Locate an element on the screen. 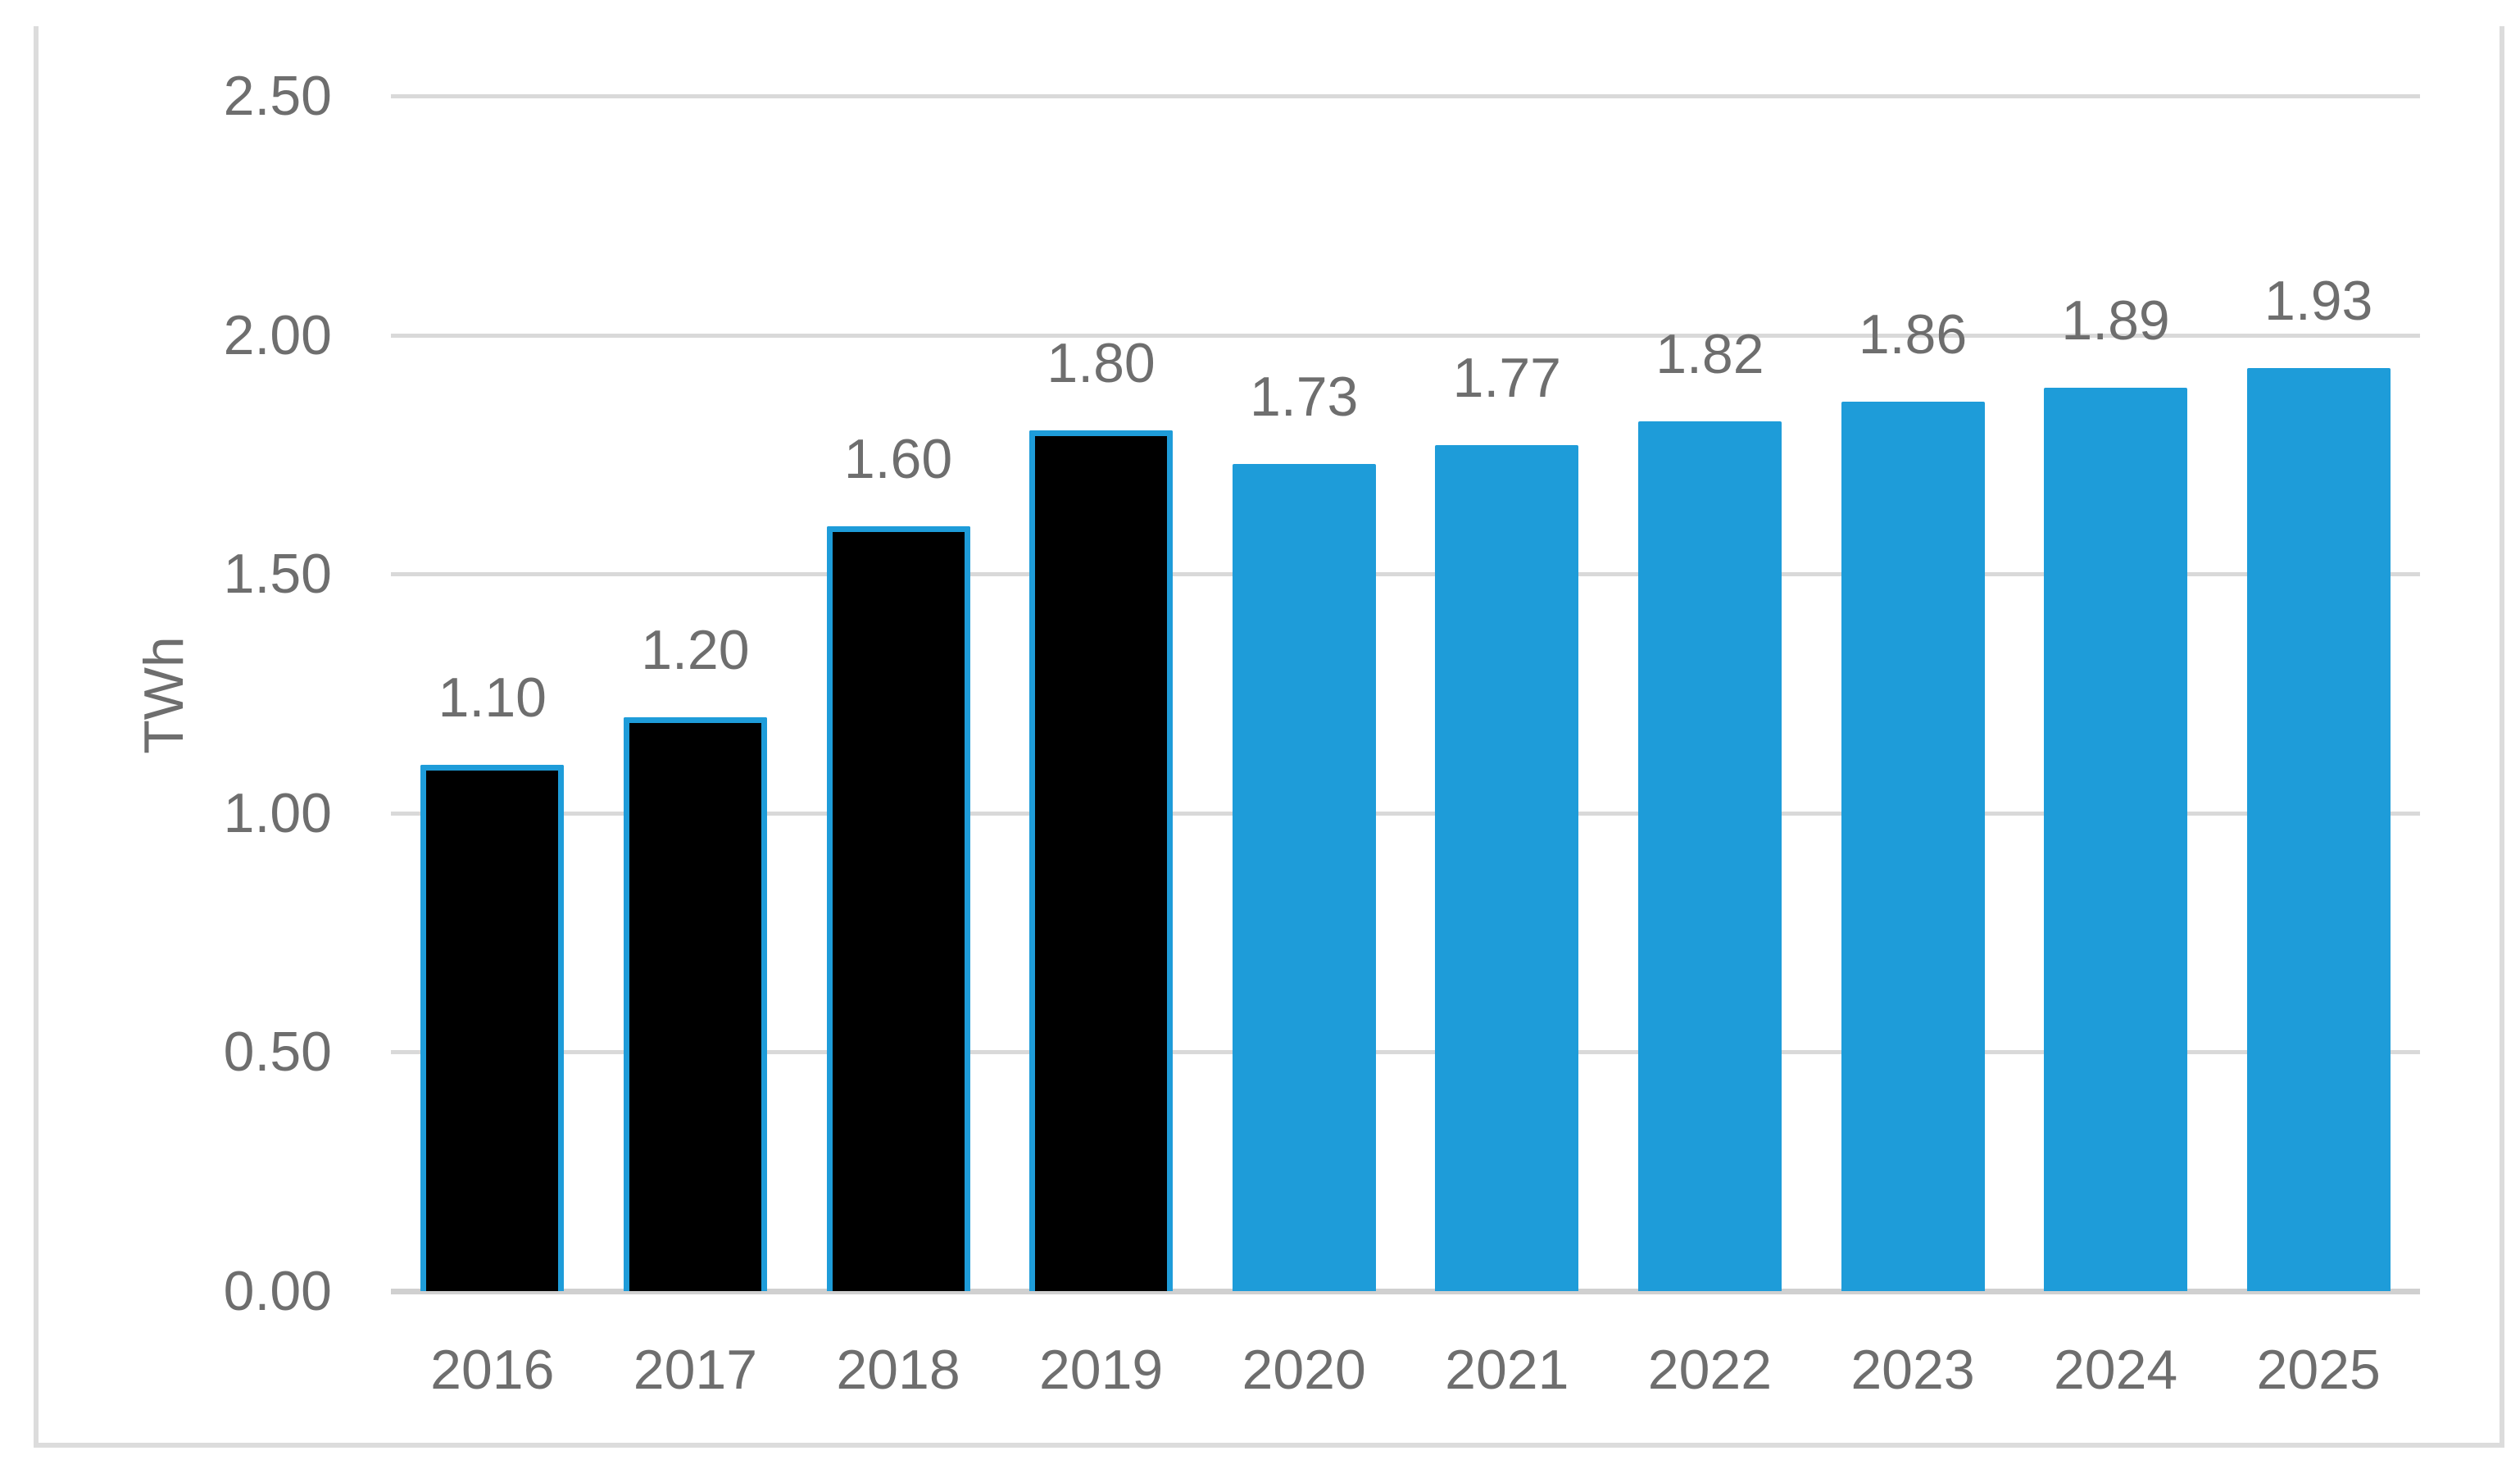  x-tick-label: 2021 is located at coordinates (1507, 1370).